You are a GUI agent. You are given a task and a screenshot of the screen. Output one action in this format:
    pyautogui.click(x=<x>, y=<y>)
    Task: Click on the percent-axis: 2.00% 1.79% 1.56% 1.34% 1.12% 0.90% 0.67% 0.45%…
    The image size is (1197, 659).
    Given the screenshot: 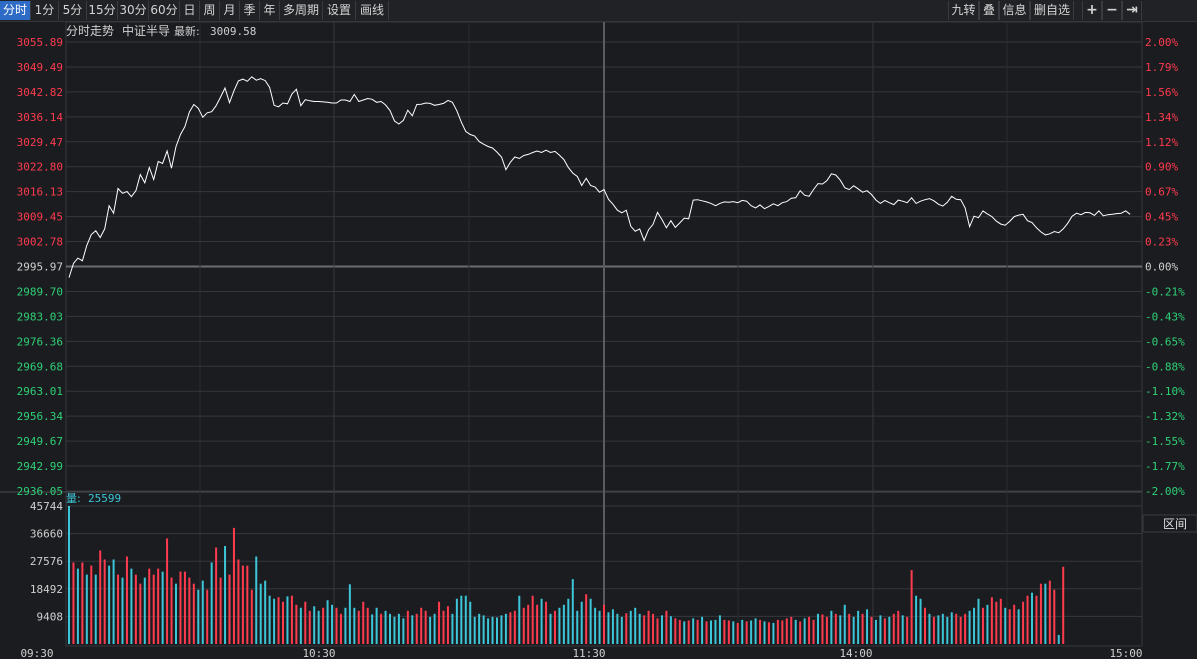 What is the action you would take?
    pyautogui.click(x=1165, y=267)
    